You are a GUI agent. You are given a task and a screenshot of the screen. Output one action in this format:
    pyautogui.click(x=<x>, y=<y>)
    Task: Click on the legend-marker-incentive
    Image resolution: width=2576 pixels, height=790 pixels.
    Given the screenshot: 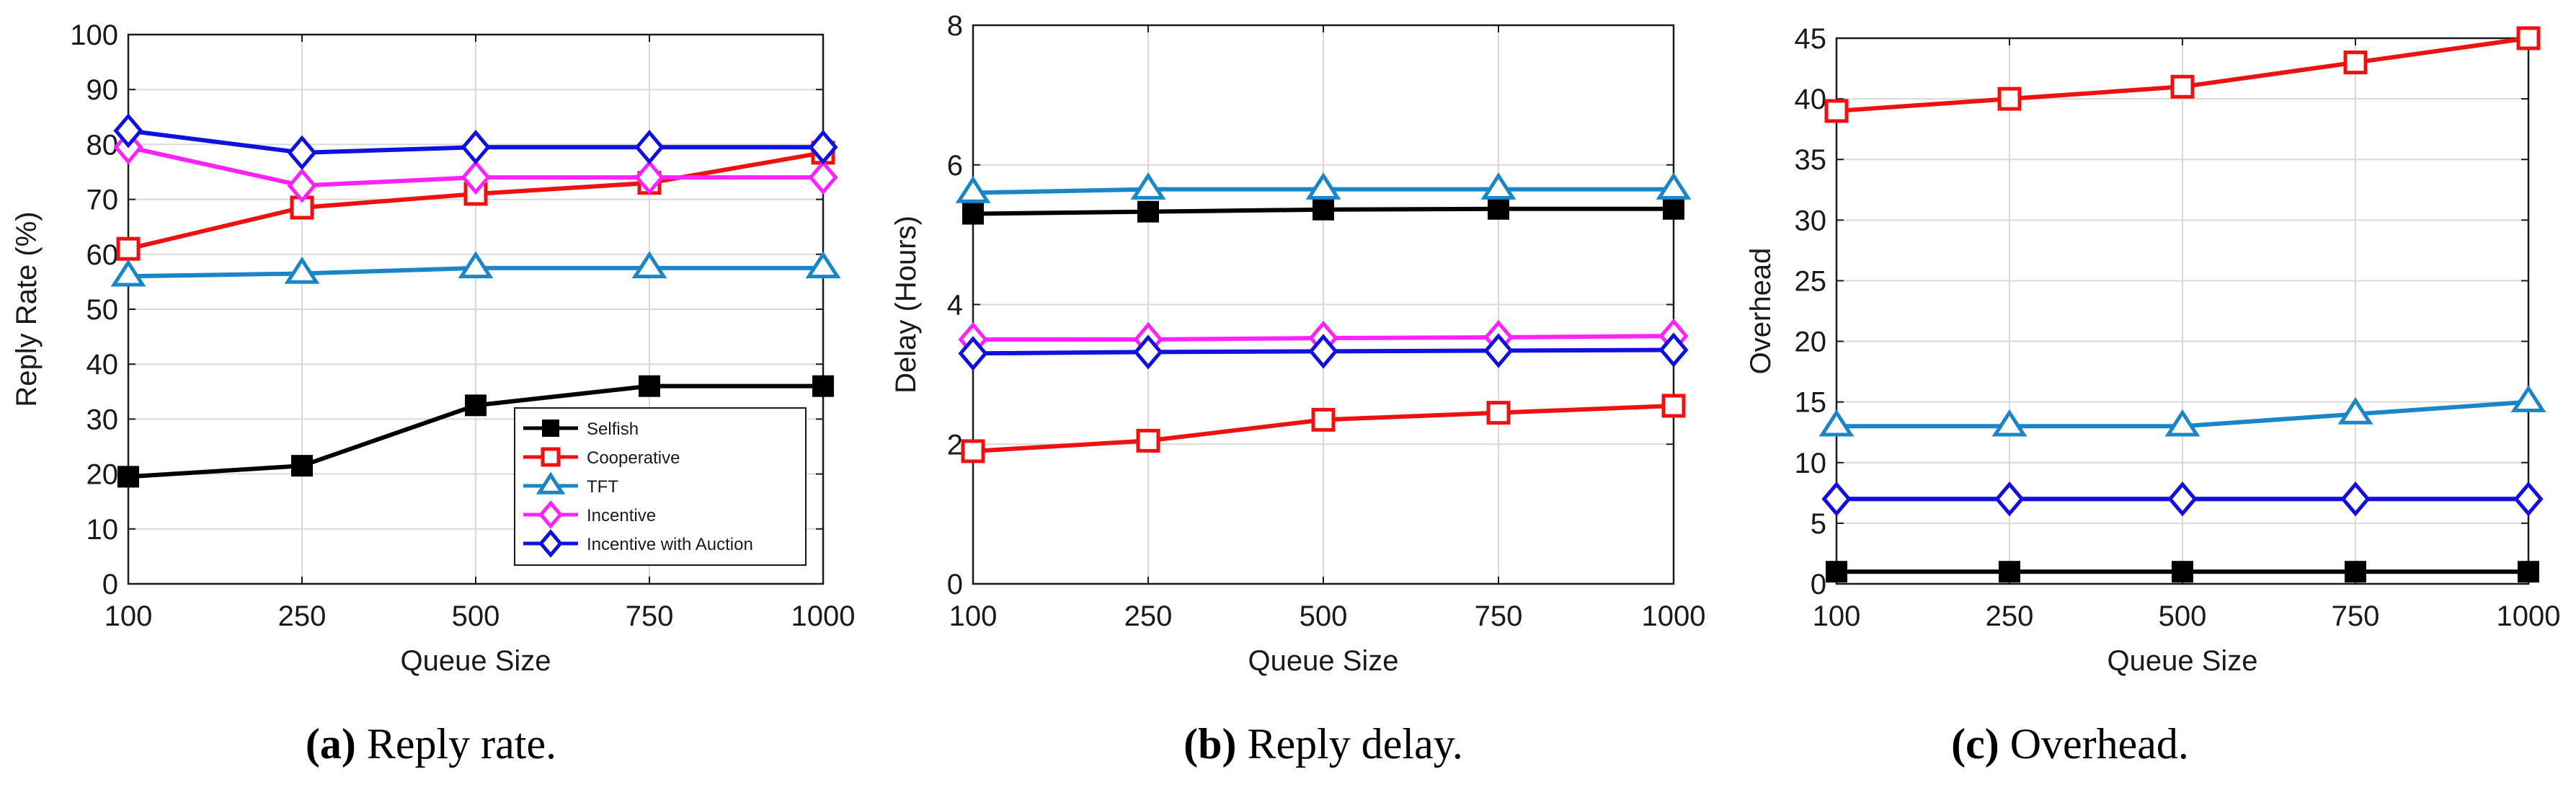 What is the action you would take?
    pyautogui.click(x=550, y=514)
    